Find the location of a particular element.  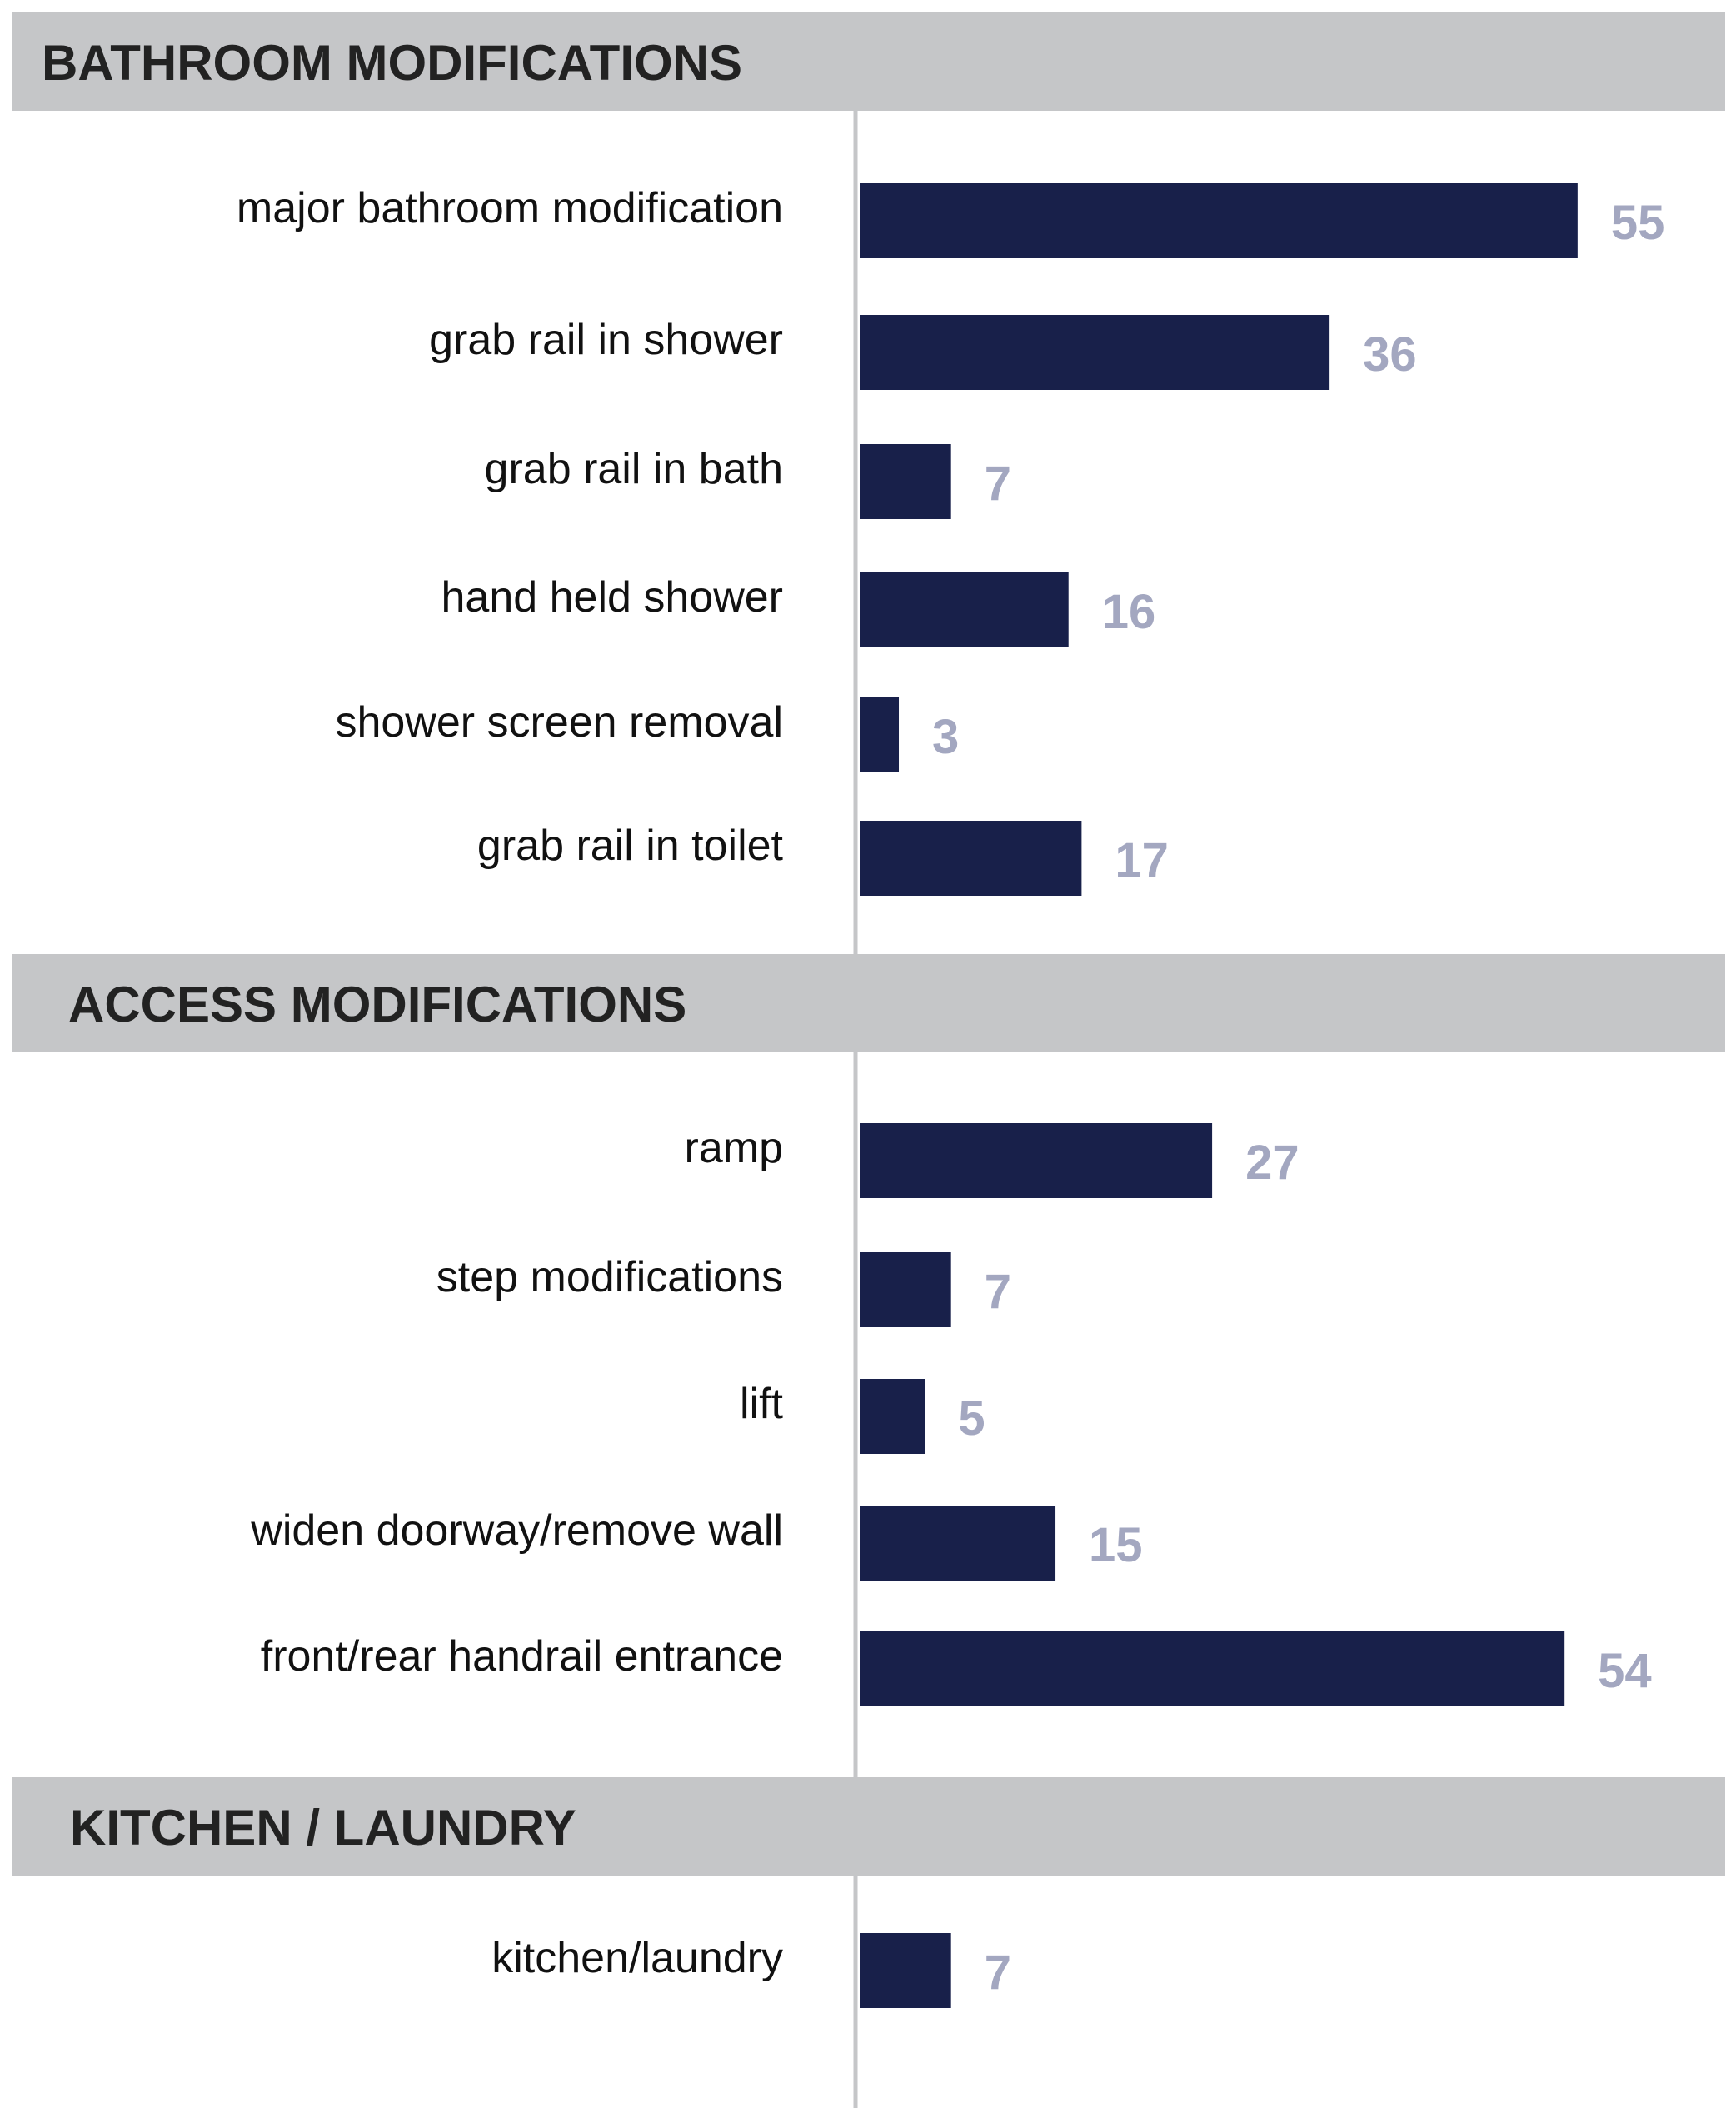

section-title: ACCESS MODIFICATIONS is located at coordinates (377, 1004).